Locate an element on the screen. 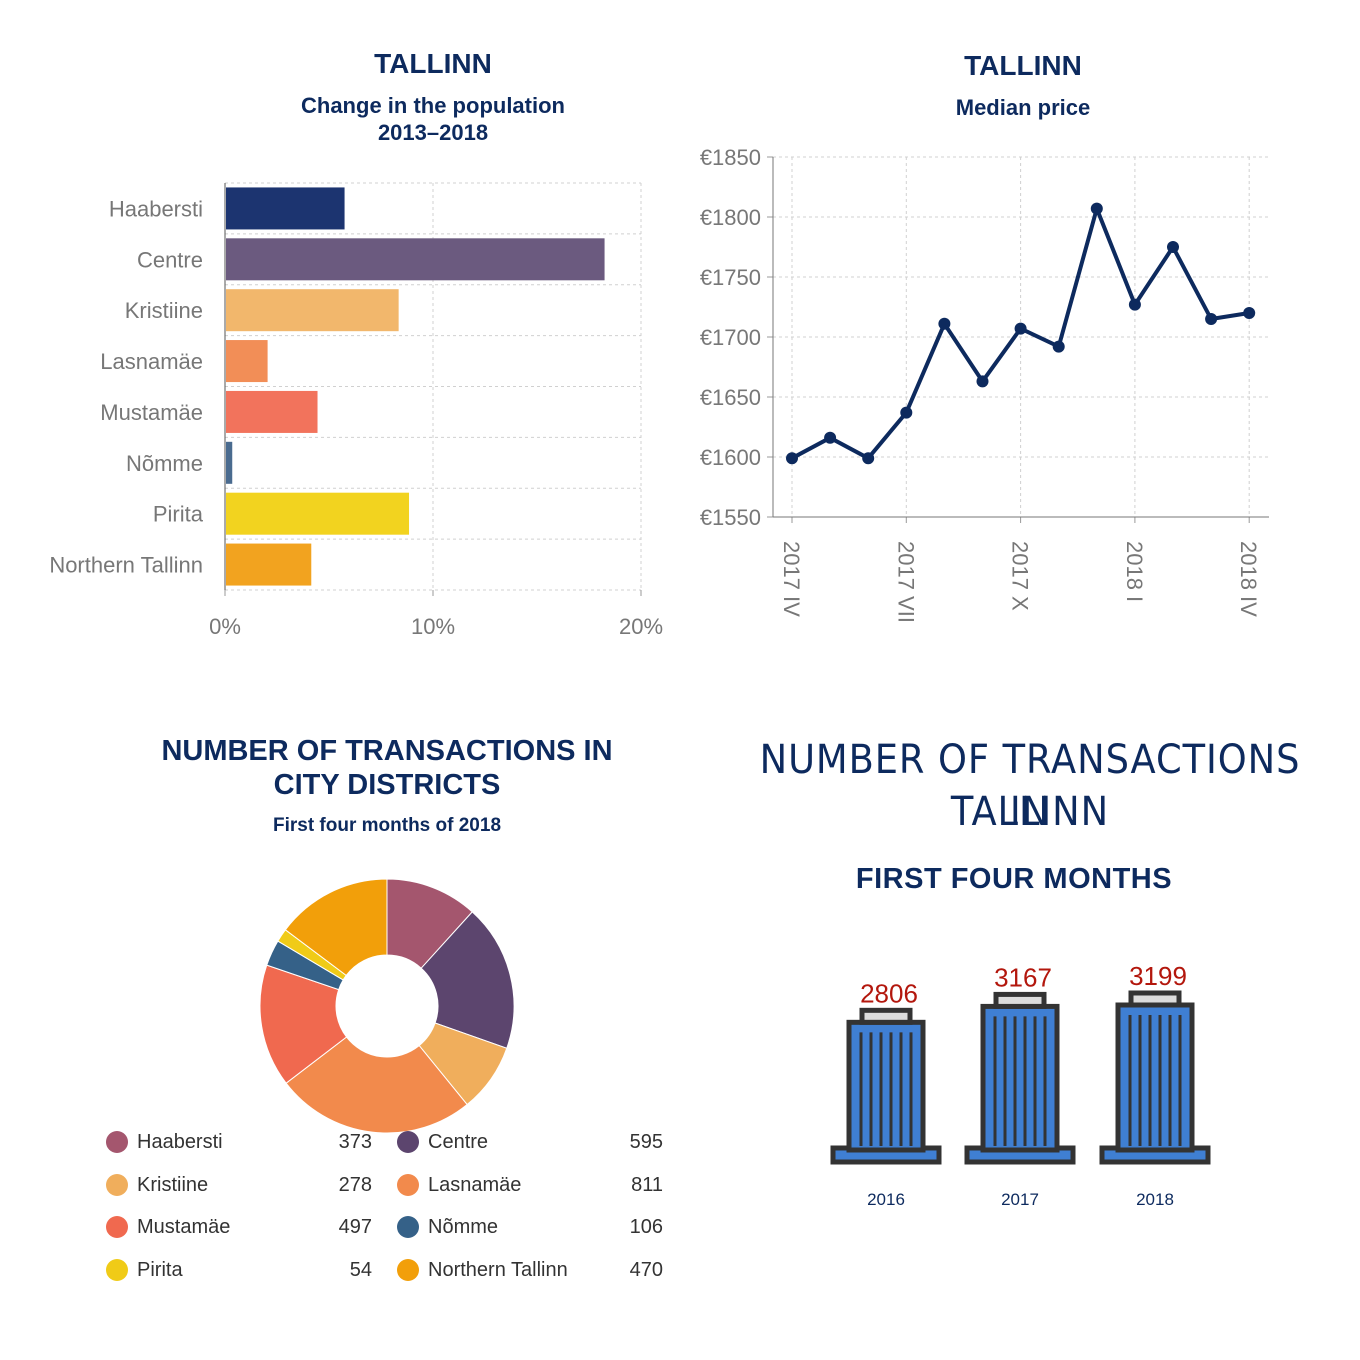 The image size is (1360, 1360). donut-chart-title-line1: NUMBER OF TRANSACTIONS IN is located at coordinates (387, 751).